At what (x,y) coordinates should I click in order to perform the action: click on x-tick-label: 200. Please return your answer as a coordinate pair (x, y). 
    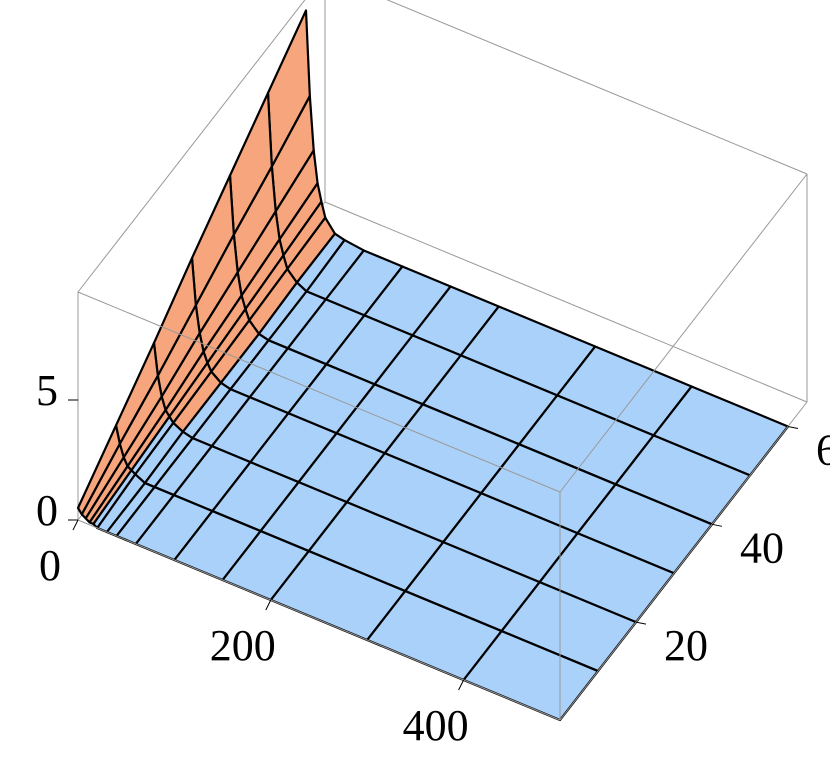
    Looking at the image, I should click on (243, 645).